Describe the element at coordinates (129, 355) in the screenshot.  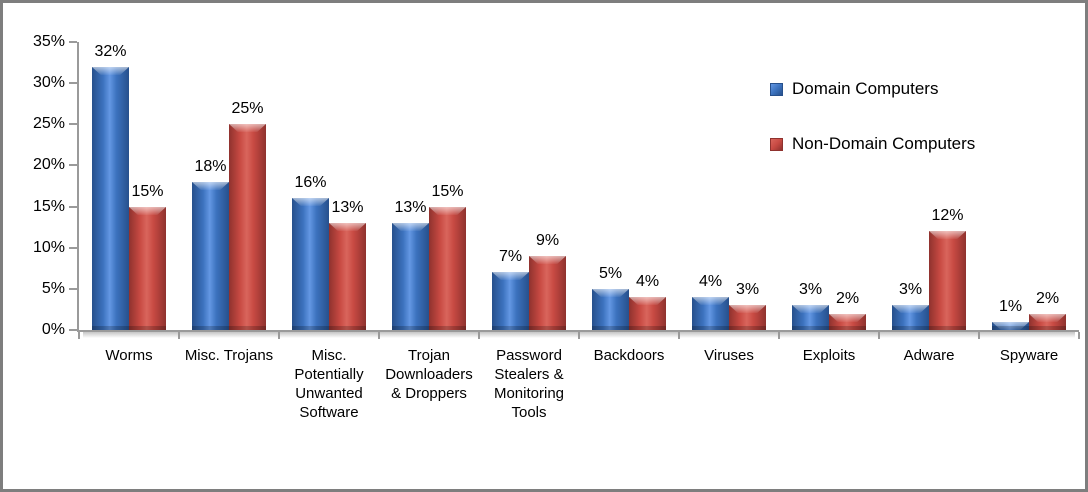
I see `category-label: Worms` at that location.